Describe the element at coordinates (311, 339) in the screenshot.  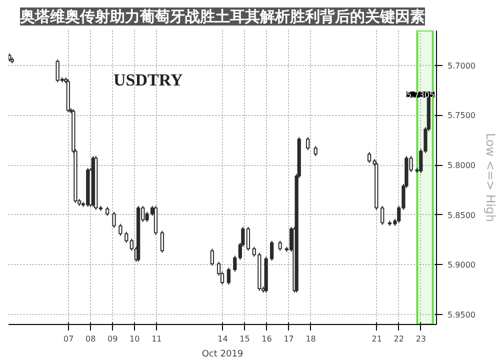
I see `x-tick-label: 18` at that location.